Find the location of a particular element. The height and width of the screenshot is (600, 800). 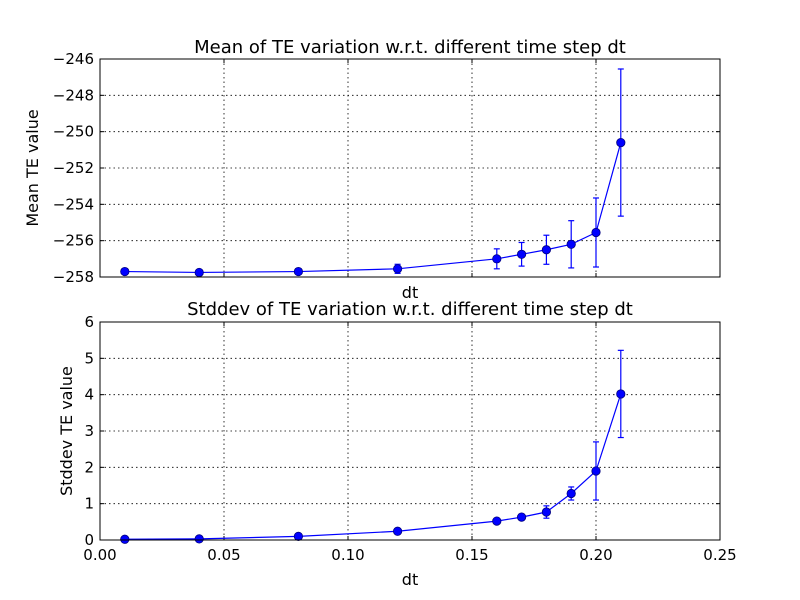

y-tick-label: 5 is located at coordinates (89, 358).